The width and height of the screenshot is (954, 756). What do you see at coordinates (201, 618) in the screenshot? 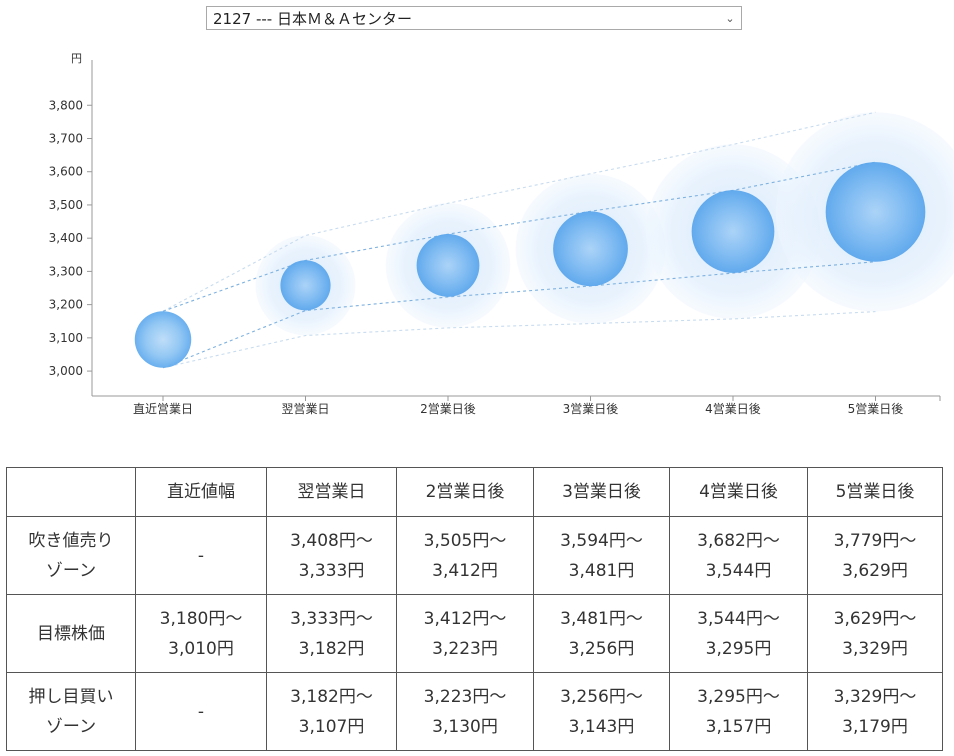
I see `cell-line: 3,180円～` at bounding box center [201, 618].